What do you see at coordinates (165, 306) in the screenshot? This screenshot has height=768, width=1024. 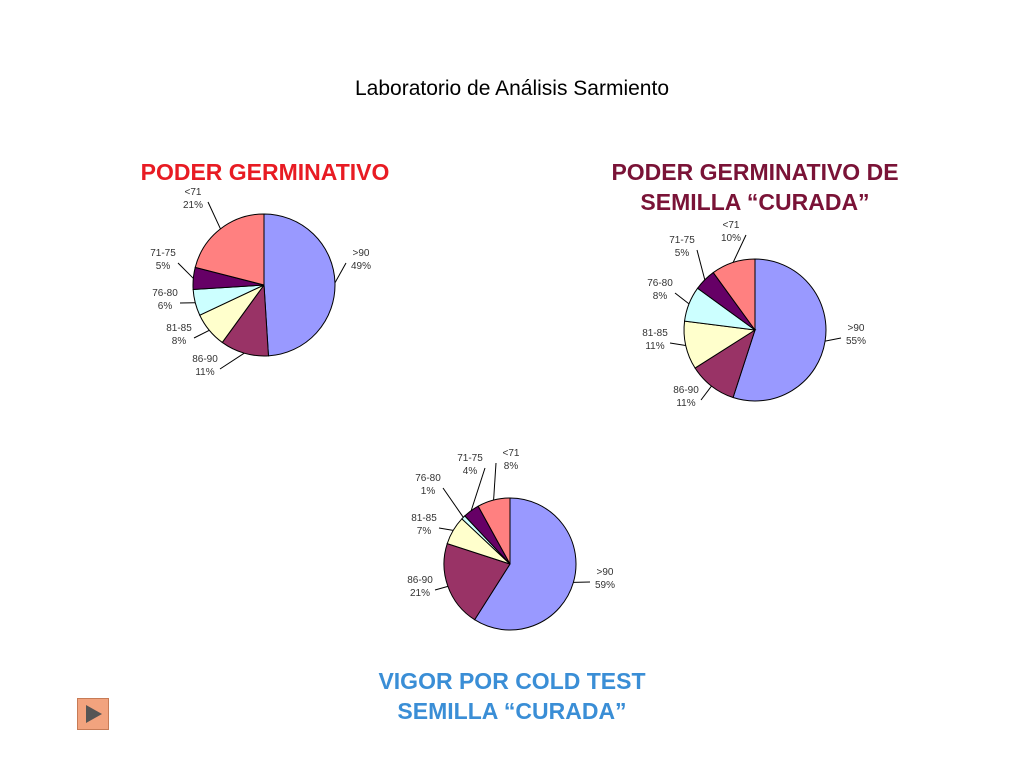 I see `slice-value-label: 6%` at bounding box center [165, 306].